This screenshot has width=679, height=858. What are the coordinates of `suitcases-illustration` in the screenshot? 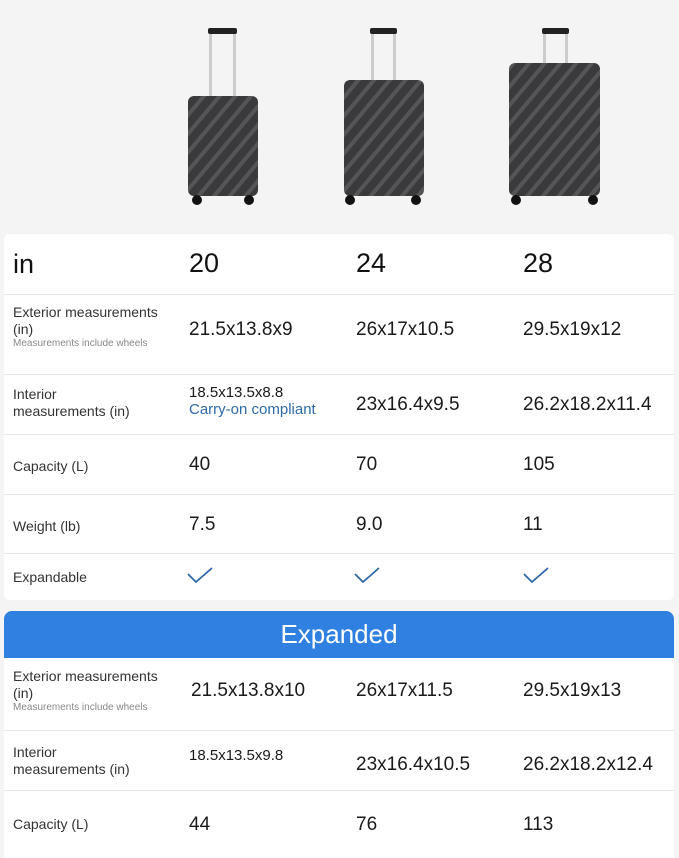 It's located at (394, 116).